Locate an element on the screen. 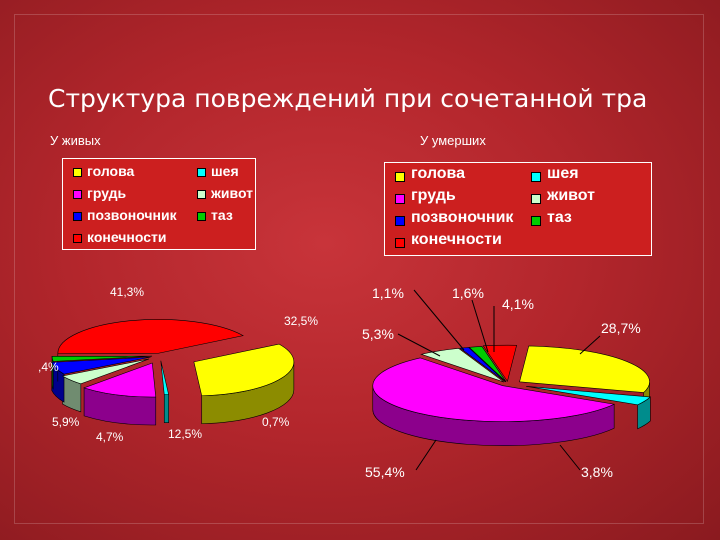 The height and width of the screenshot is (540, 720). legend-1-label-abdomen: живот is located at coordinates (232, 193).